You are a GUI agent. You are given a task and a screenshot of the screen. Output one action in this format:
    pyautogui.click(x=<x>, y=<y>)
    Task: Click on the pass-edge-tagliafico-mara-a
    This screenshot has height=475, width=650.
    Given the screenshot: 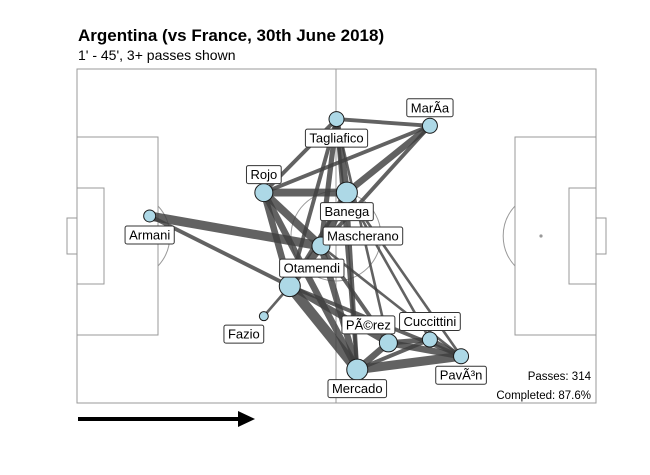 What is the action you would take?
    pyautogui.click(x=383, y=122)
    